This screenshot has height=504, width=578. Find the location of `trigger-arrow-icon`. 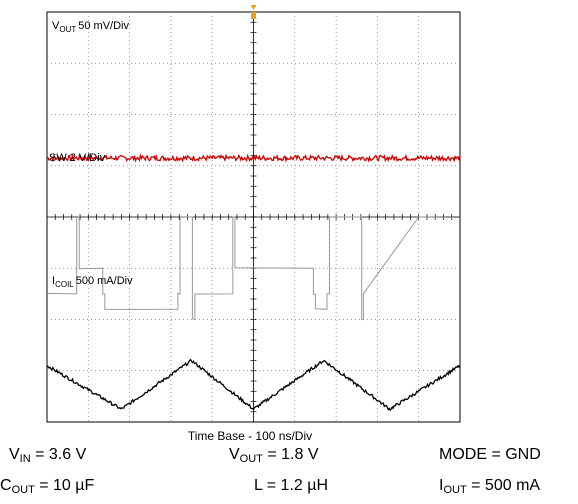

trigger-arrow-icon is located at coordinates (253, 7).